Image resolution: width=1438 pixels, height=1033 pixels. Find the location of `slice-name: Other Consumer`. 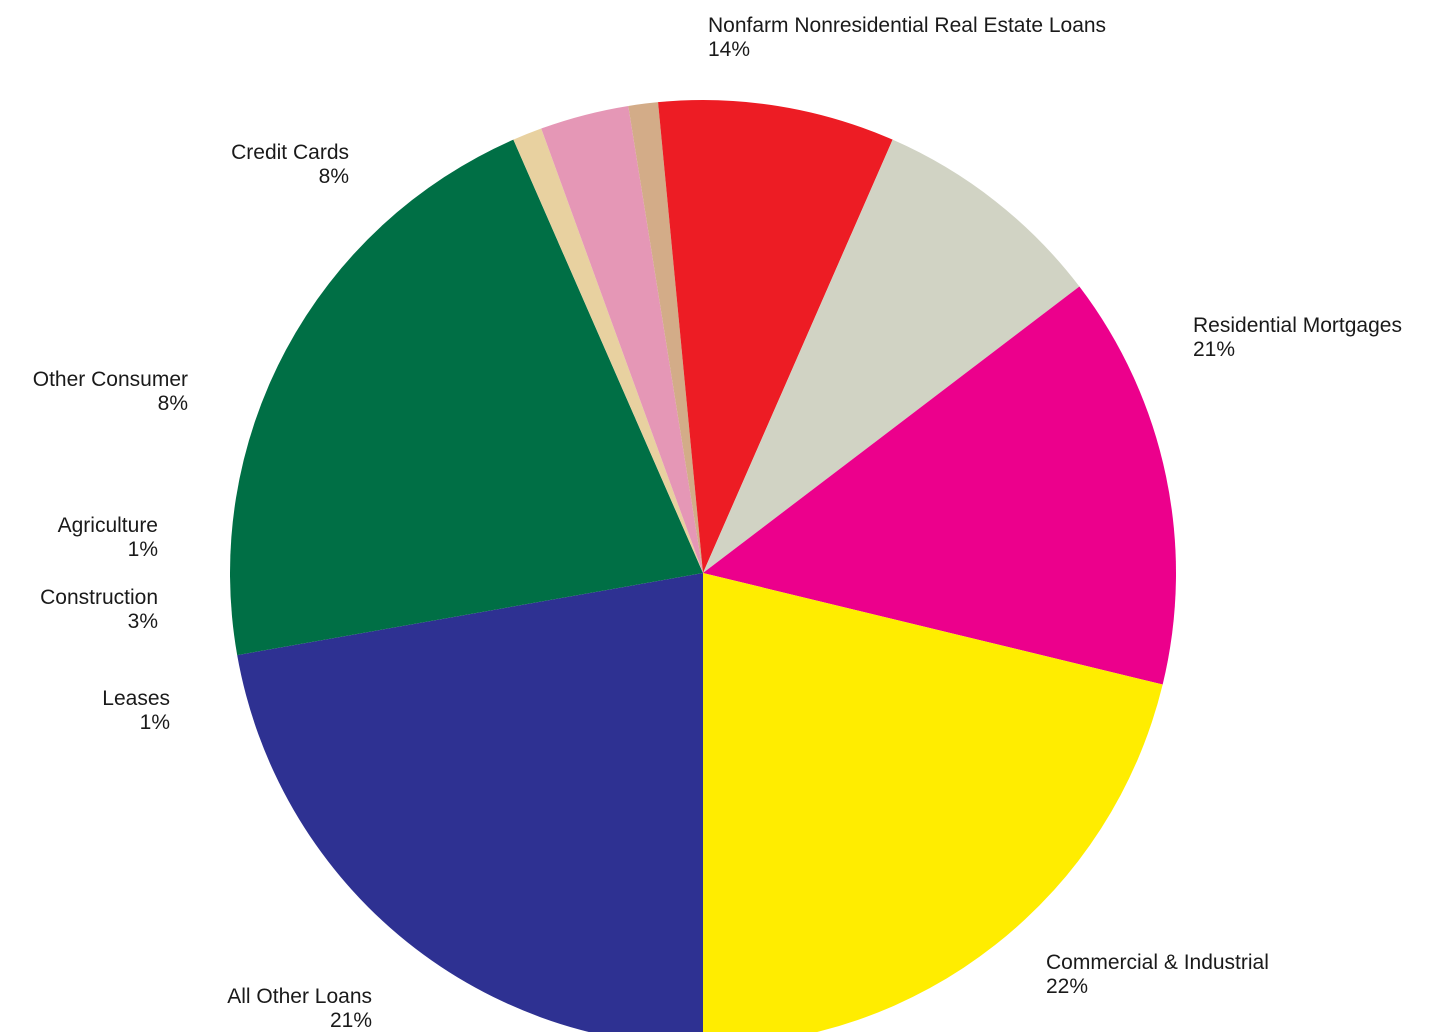

slice-name: Other Consumer is located at coordinates (110, 379).